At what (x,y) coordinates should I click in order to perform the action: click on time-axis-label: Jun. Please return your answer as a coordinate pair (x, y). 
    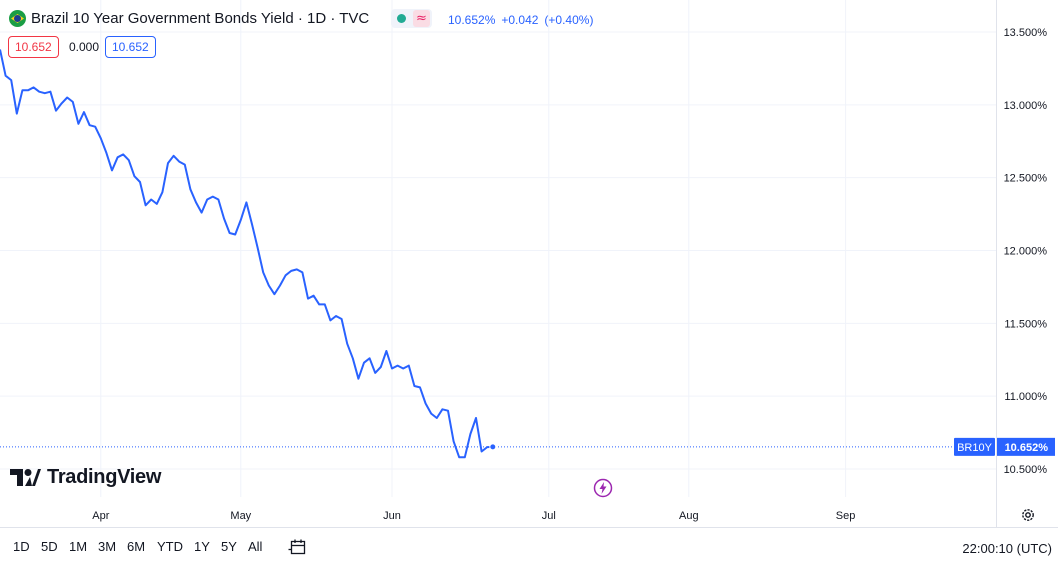
    Looking at the image, I should click on (392, 516).